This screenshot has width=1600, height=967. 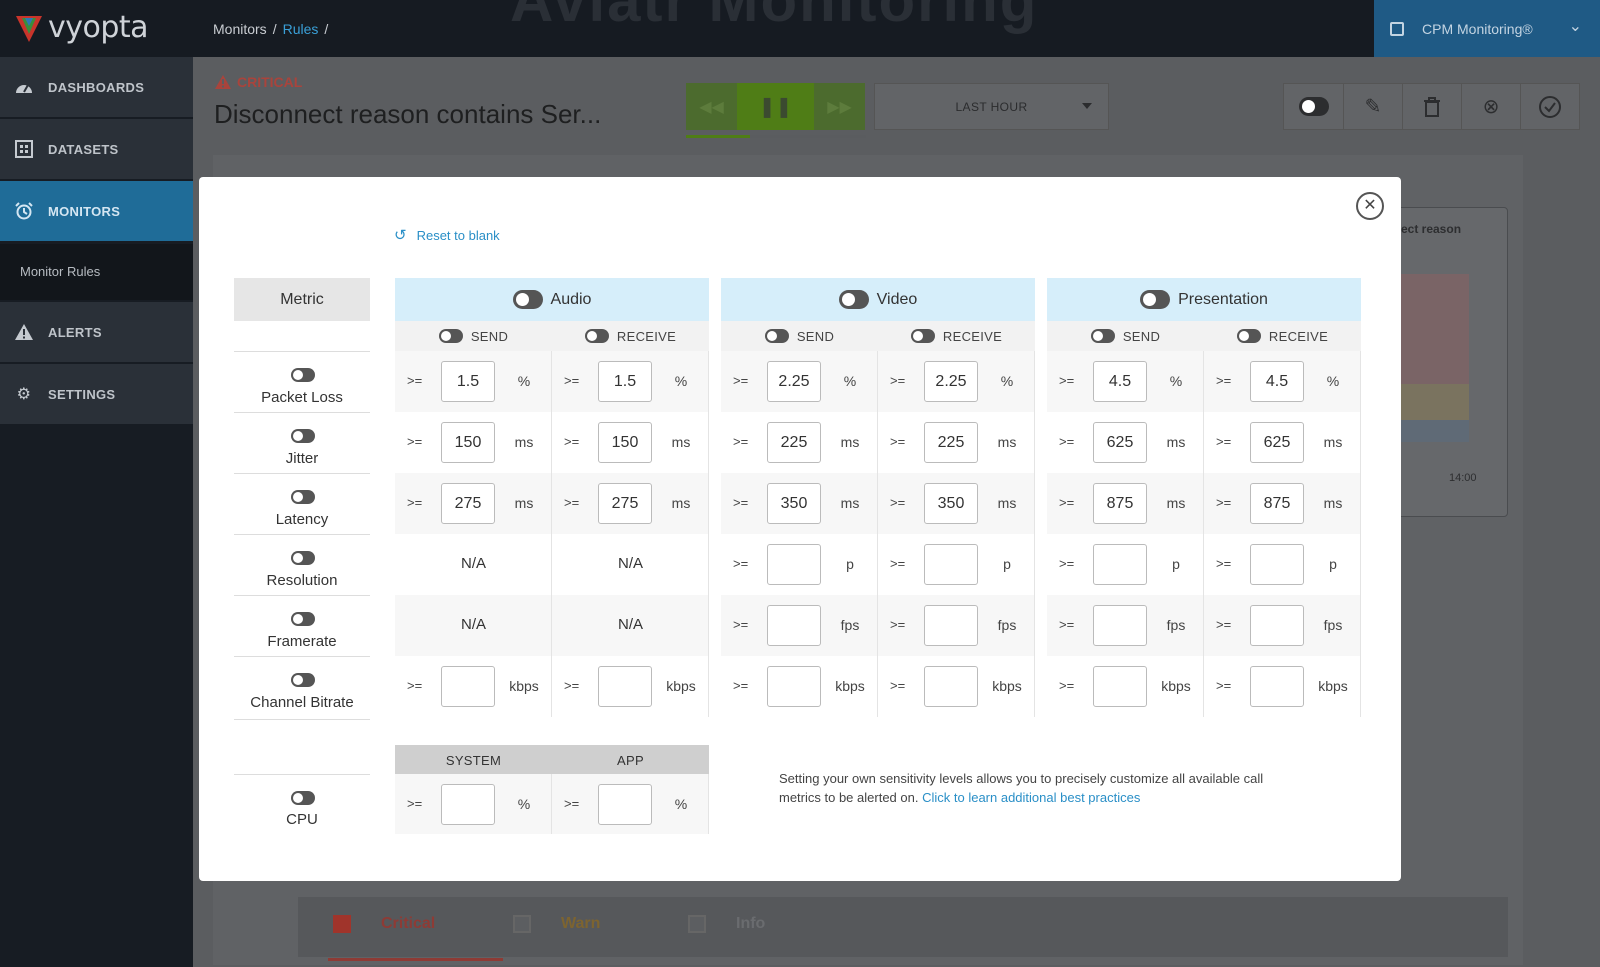 What do you see at coordinates (991, 106) in the screenshot?
I see `time-range-select: LAST HOUR` at bounding box center [991, 106].